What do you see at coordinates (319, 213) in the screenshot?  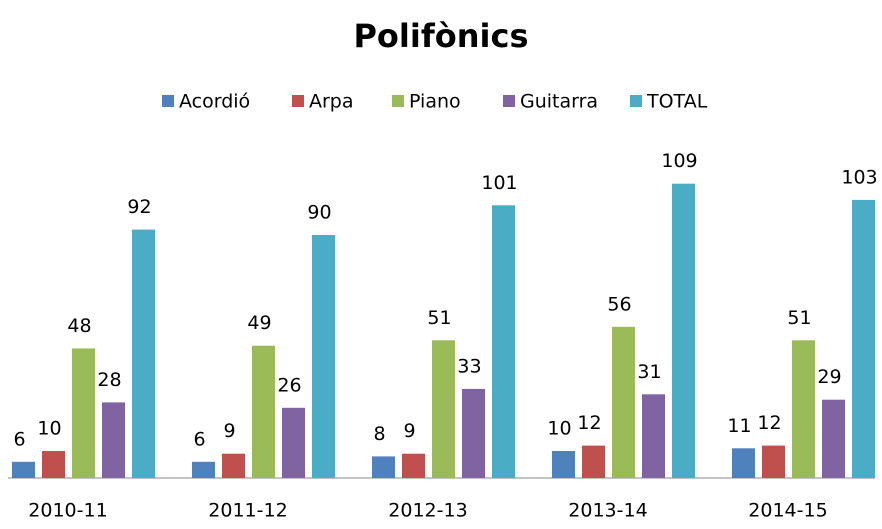 I see `data-label: 90` at bounding box center [319, 213].